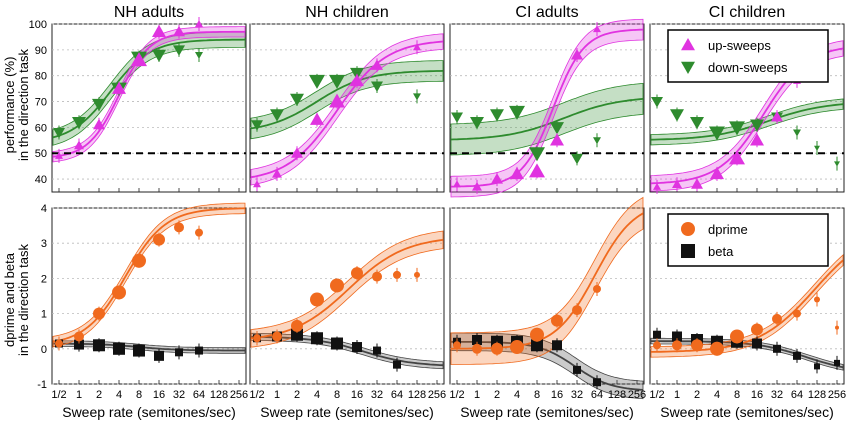 This screenshot has height=424, width=851. I want to click on dprime-fit-line, so click(149, 275).